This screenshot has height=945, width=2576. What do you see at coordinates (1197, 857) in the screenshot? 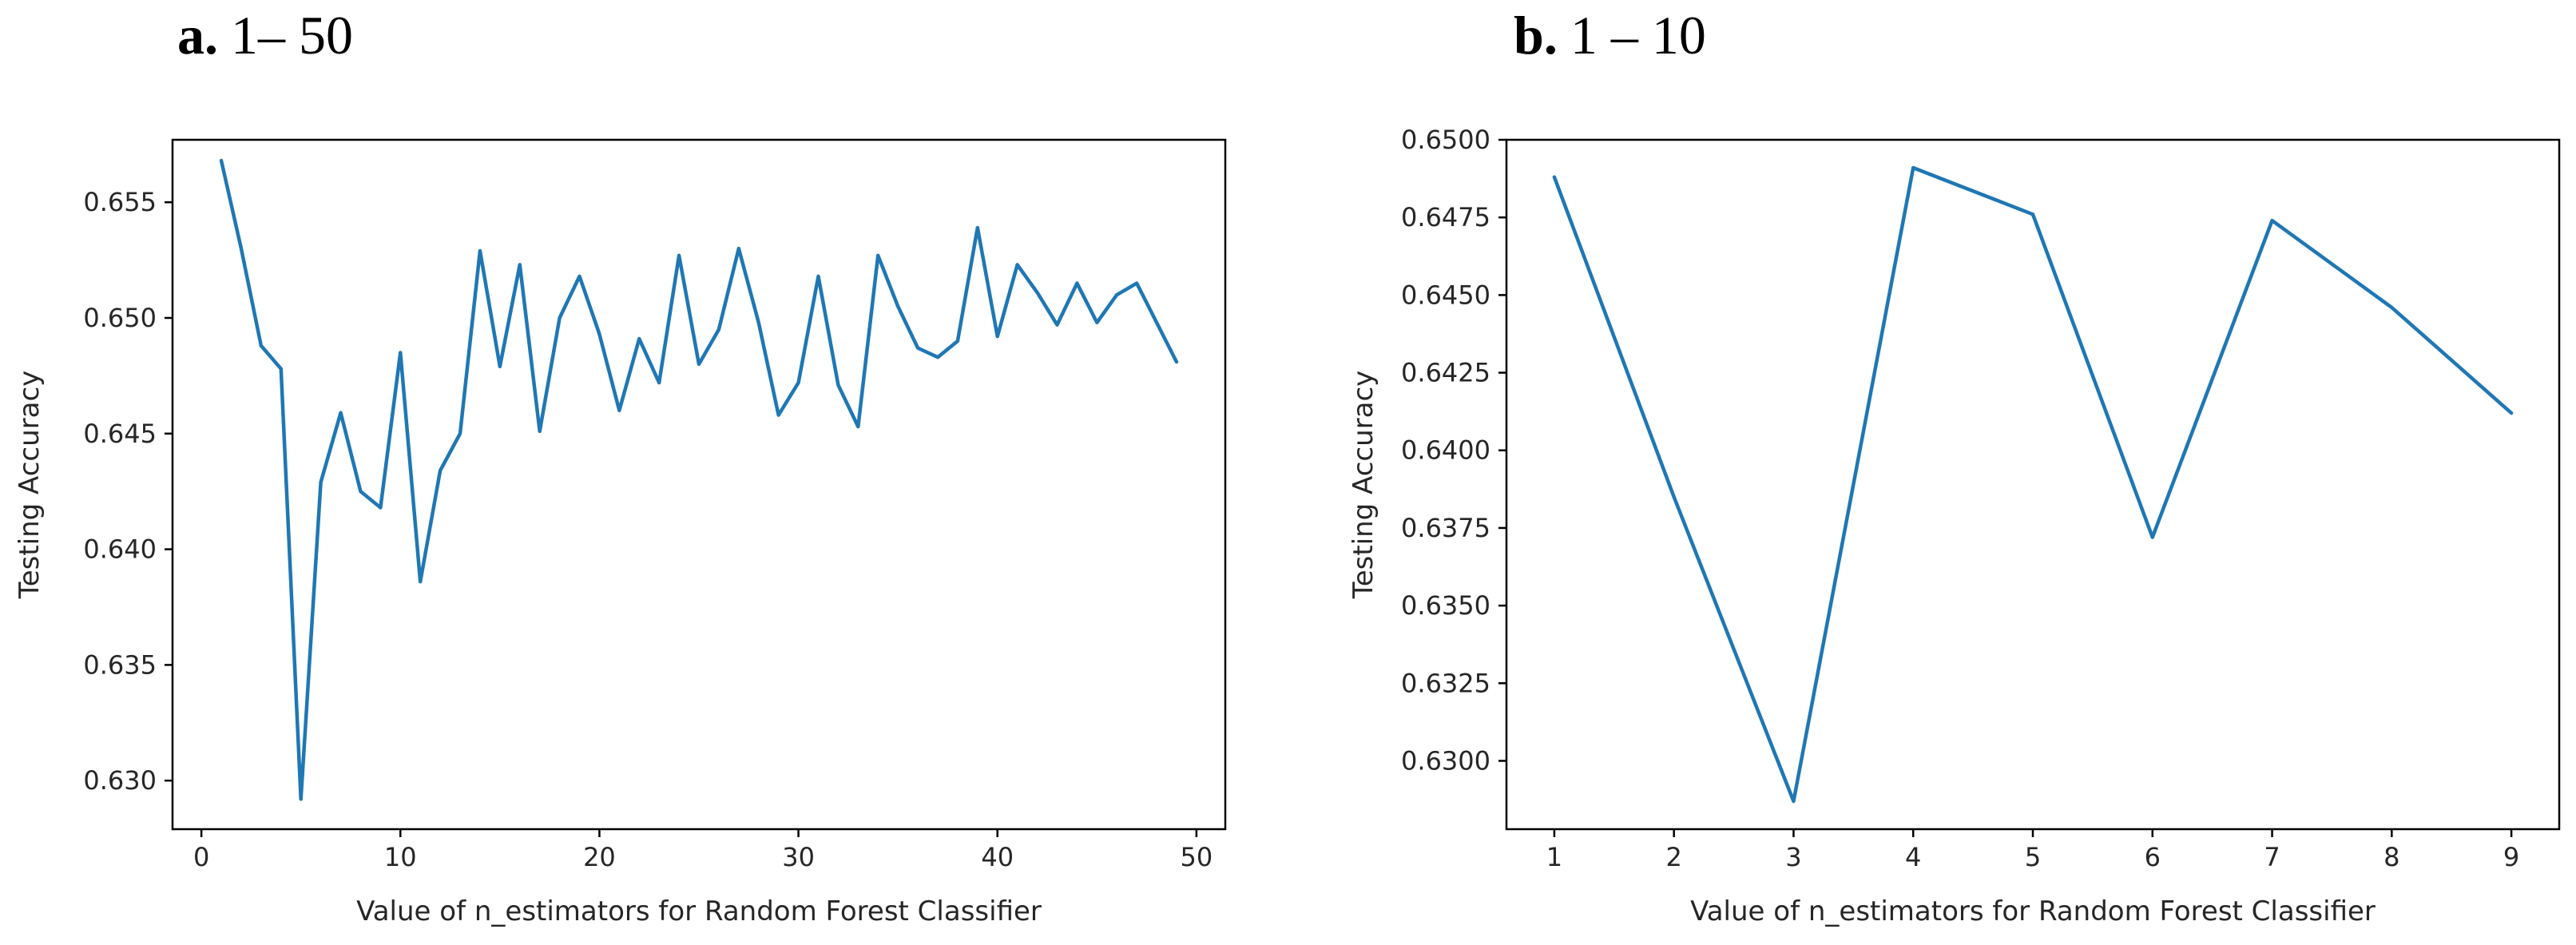
I see `panel-a-x-tick-label: 50` at bounding box center [1197, 857].